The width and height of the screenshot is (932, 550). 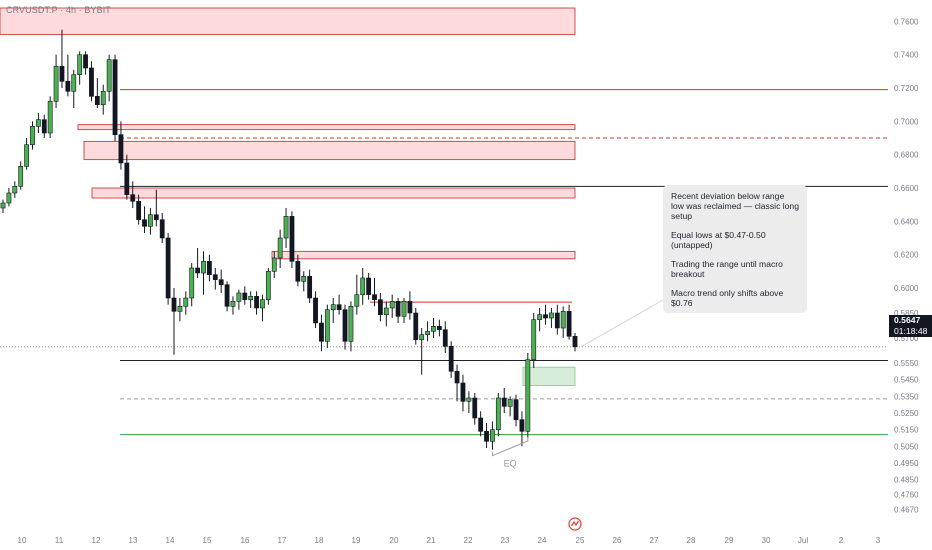 I want to click on tradingview-logo-icon, so click(x=575, y=524).